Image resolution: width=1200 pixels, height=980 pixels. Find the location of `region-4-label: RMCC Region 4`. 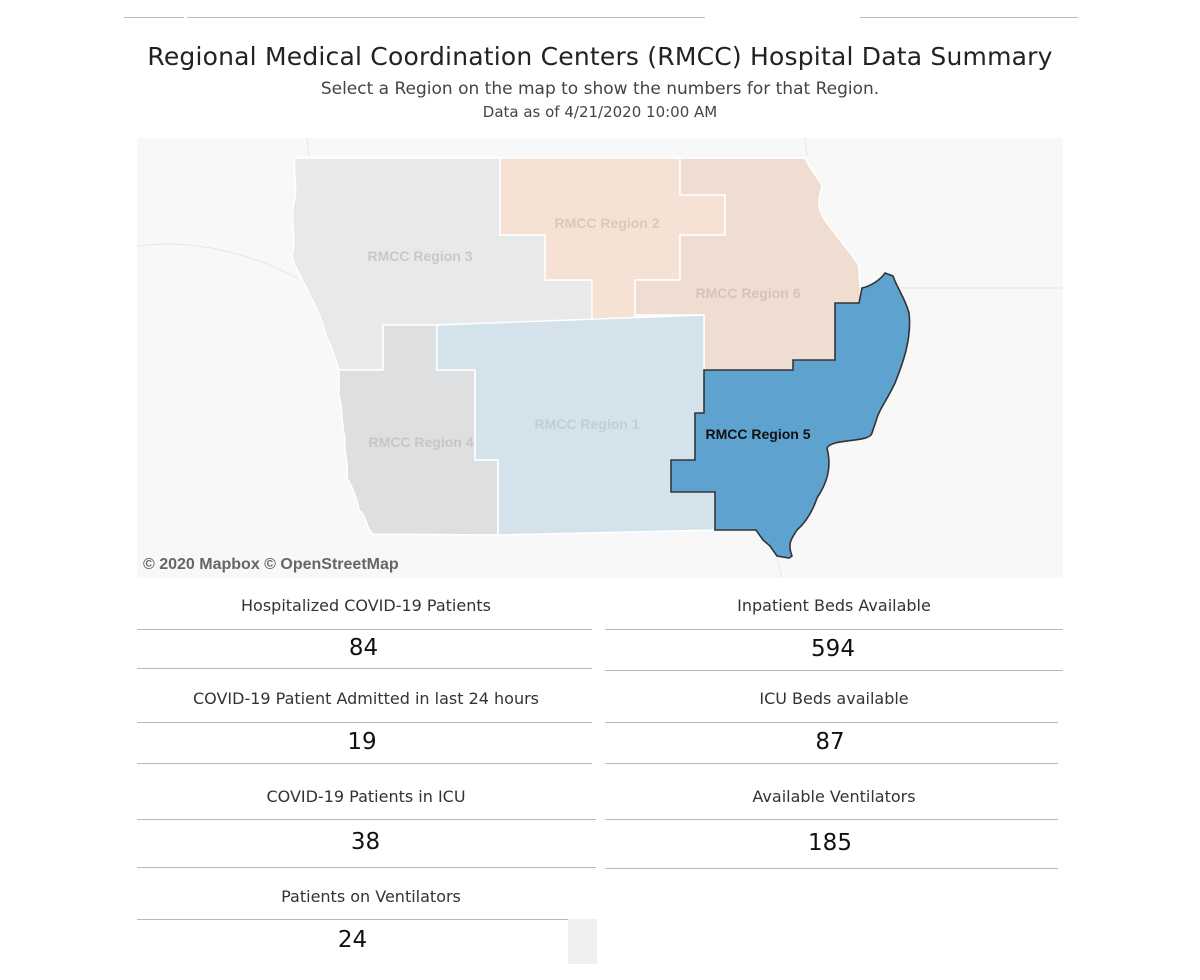

region-4-label: RMCC Region 4 is located at coordinates (421, 442).